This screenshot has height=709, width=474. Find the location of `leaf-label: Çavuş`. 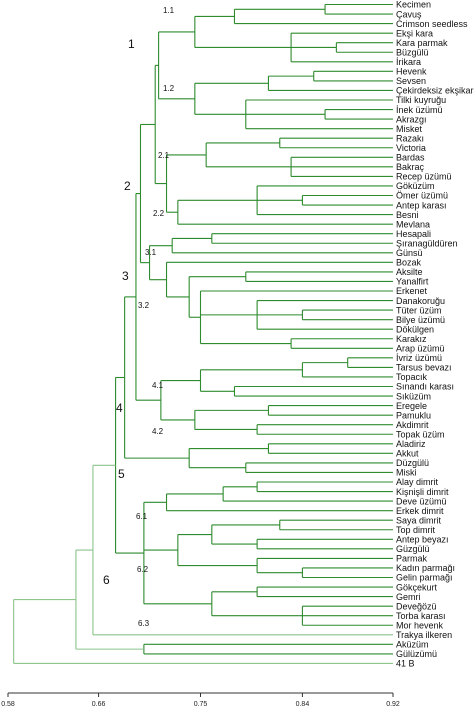

leaf-label: Çavuş is located at coordinates (409, 14).